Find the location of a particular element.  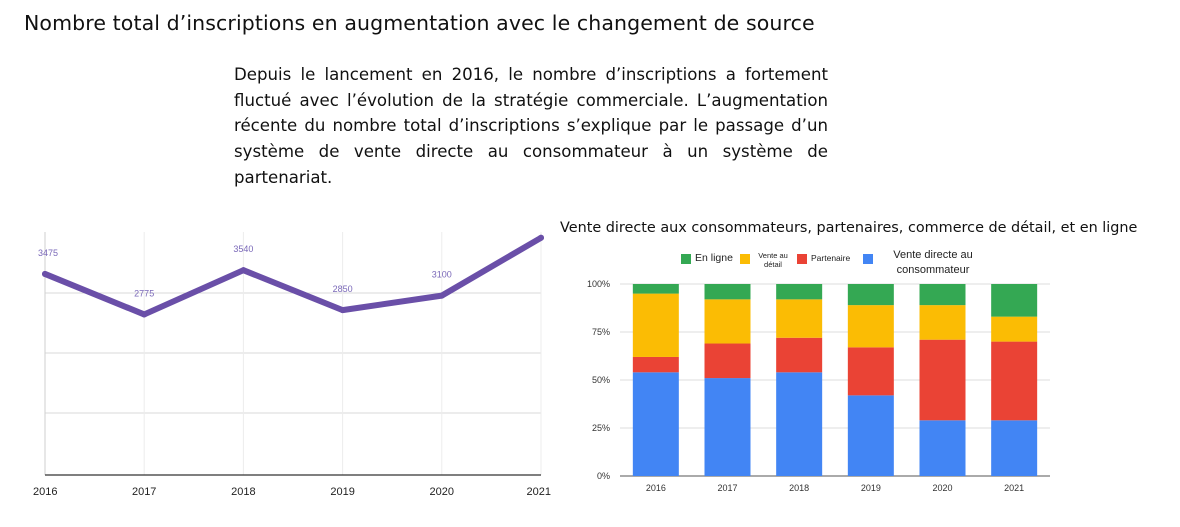

legend-label: détail is located at coordinates (773, 264).